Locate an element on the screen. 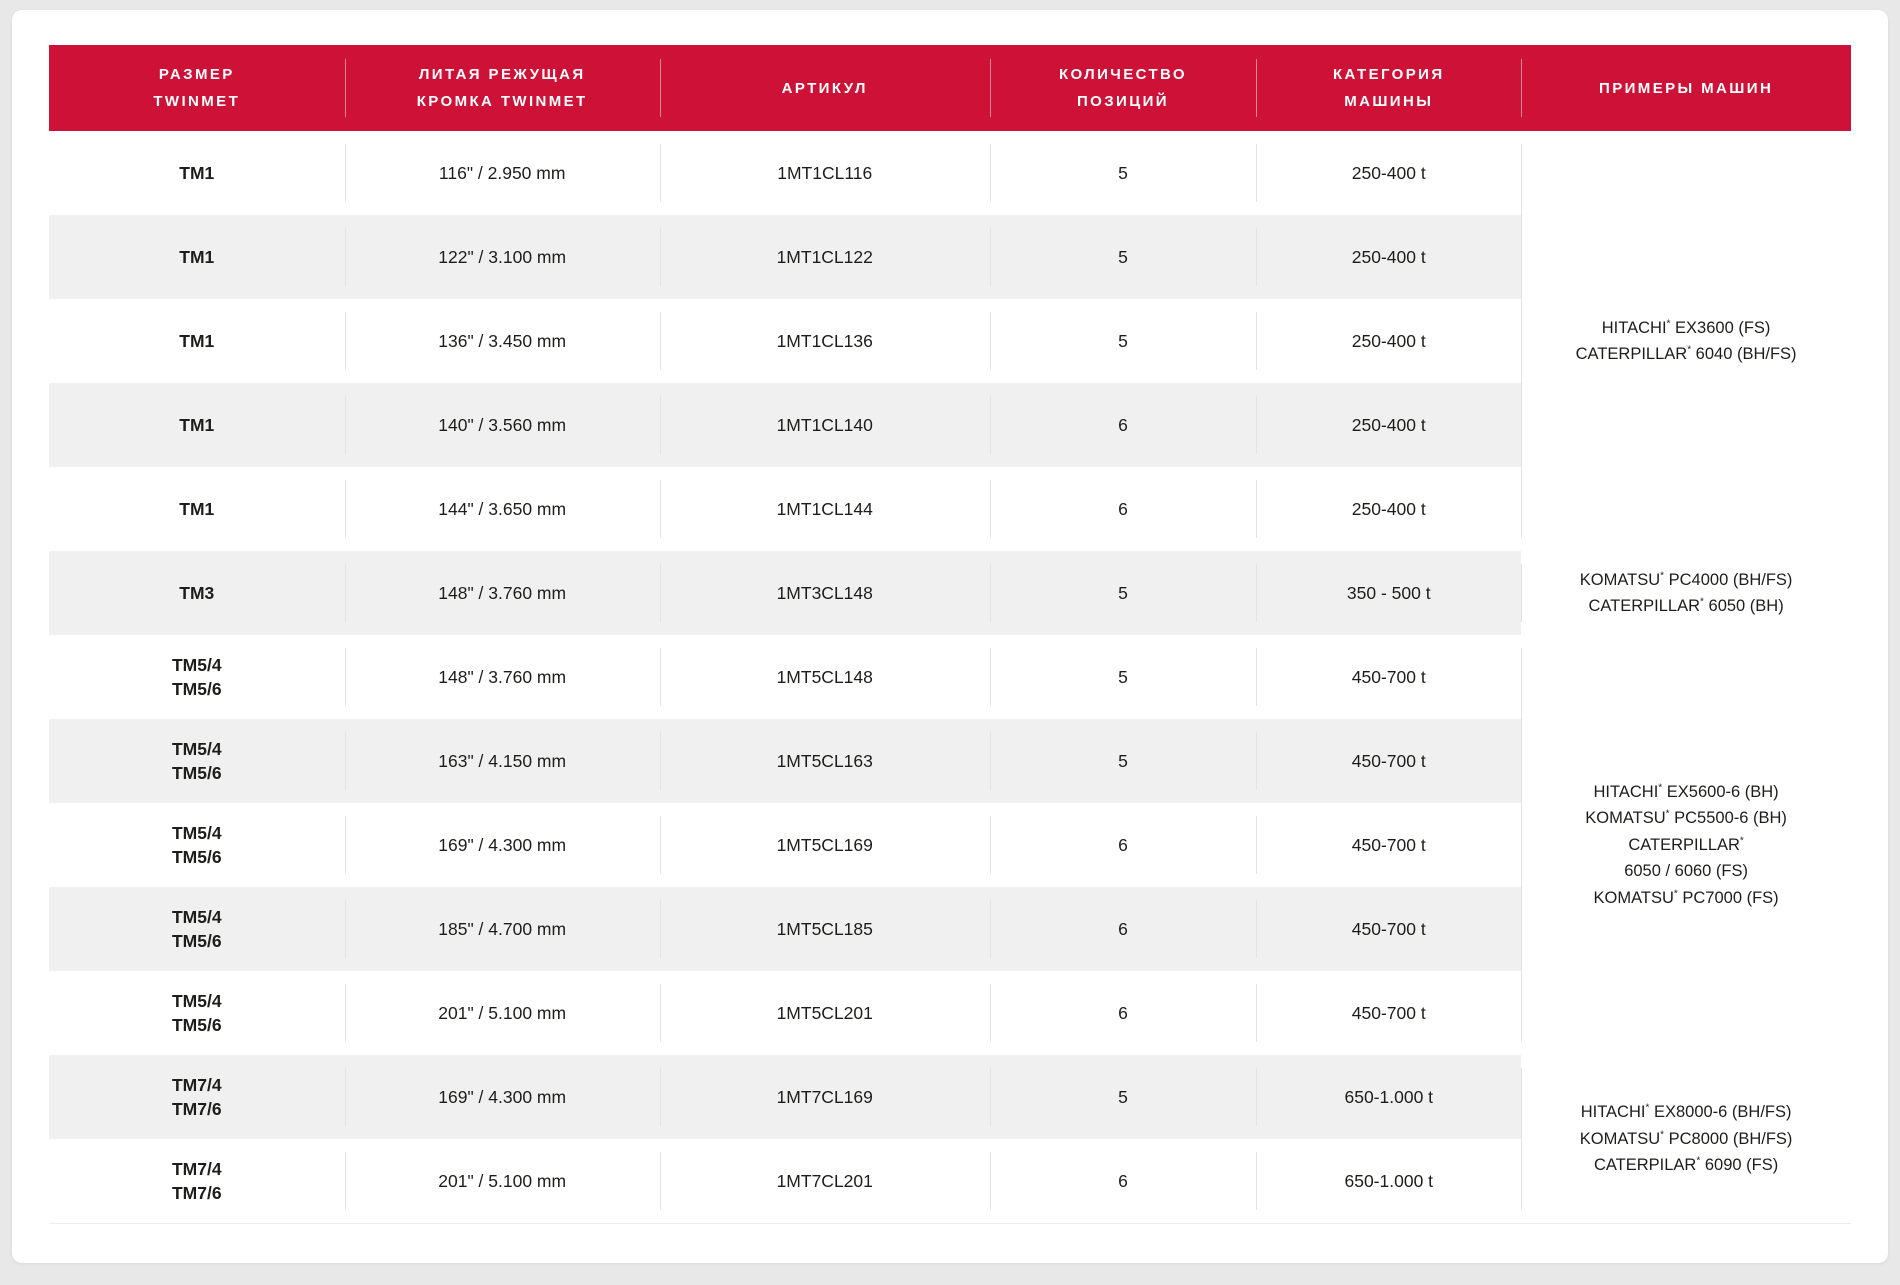 This screenshot has height=1285, width=1900. sku-cell: 1MT5CL169 is located at coordinates (824, 845).